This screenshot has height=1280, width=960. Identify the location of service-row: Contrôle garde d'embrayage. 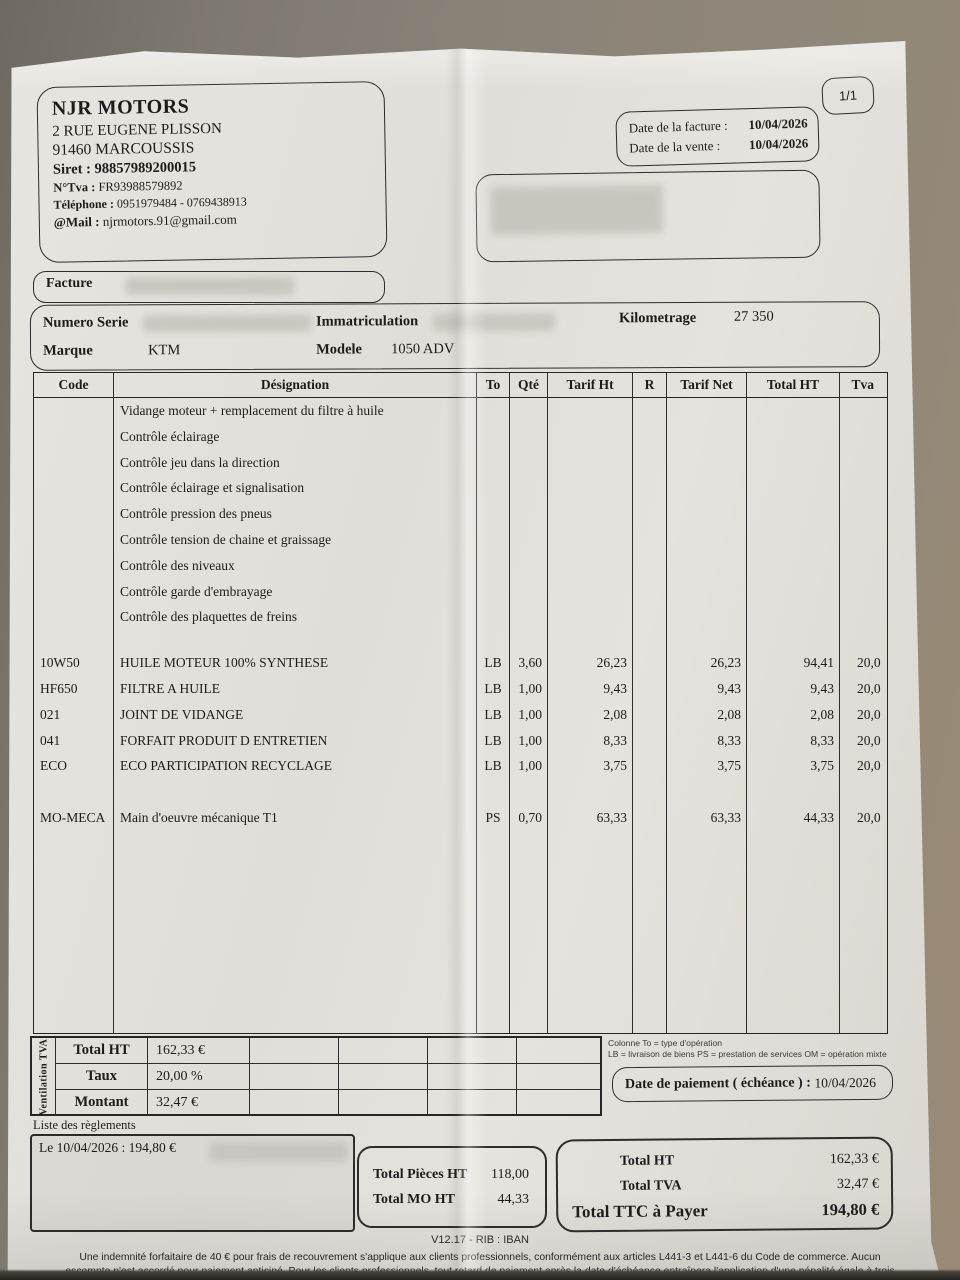
(460, 591).